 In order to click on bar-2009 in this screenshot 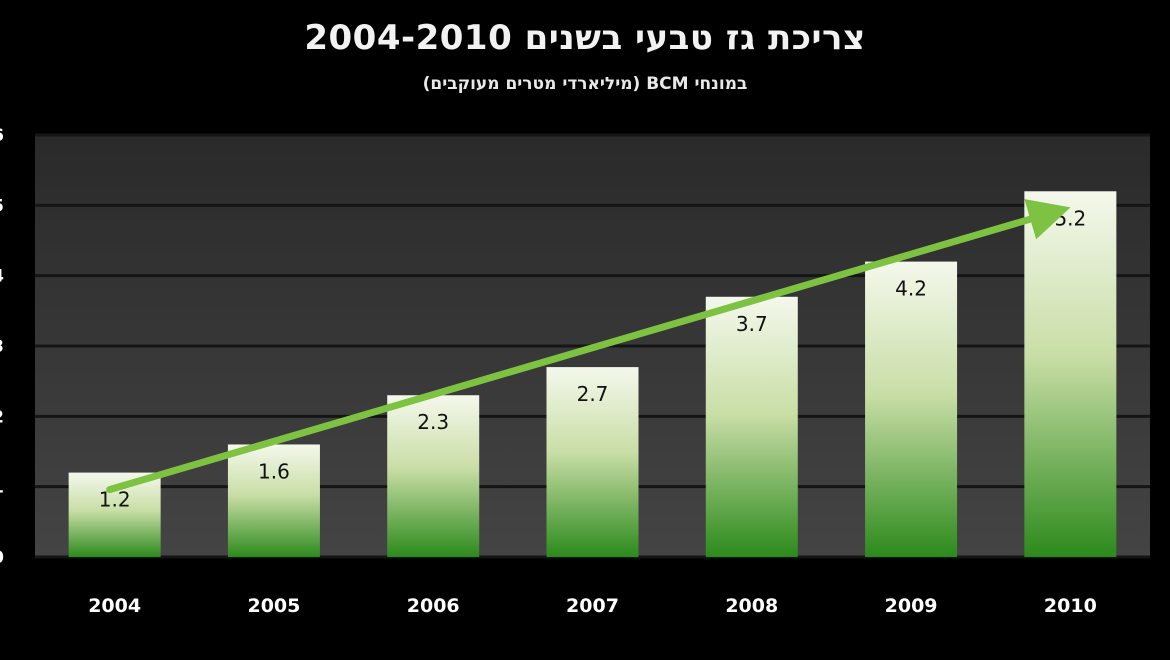, I will do `click(911, 409)`.